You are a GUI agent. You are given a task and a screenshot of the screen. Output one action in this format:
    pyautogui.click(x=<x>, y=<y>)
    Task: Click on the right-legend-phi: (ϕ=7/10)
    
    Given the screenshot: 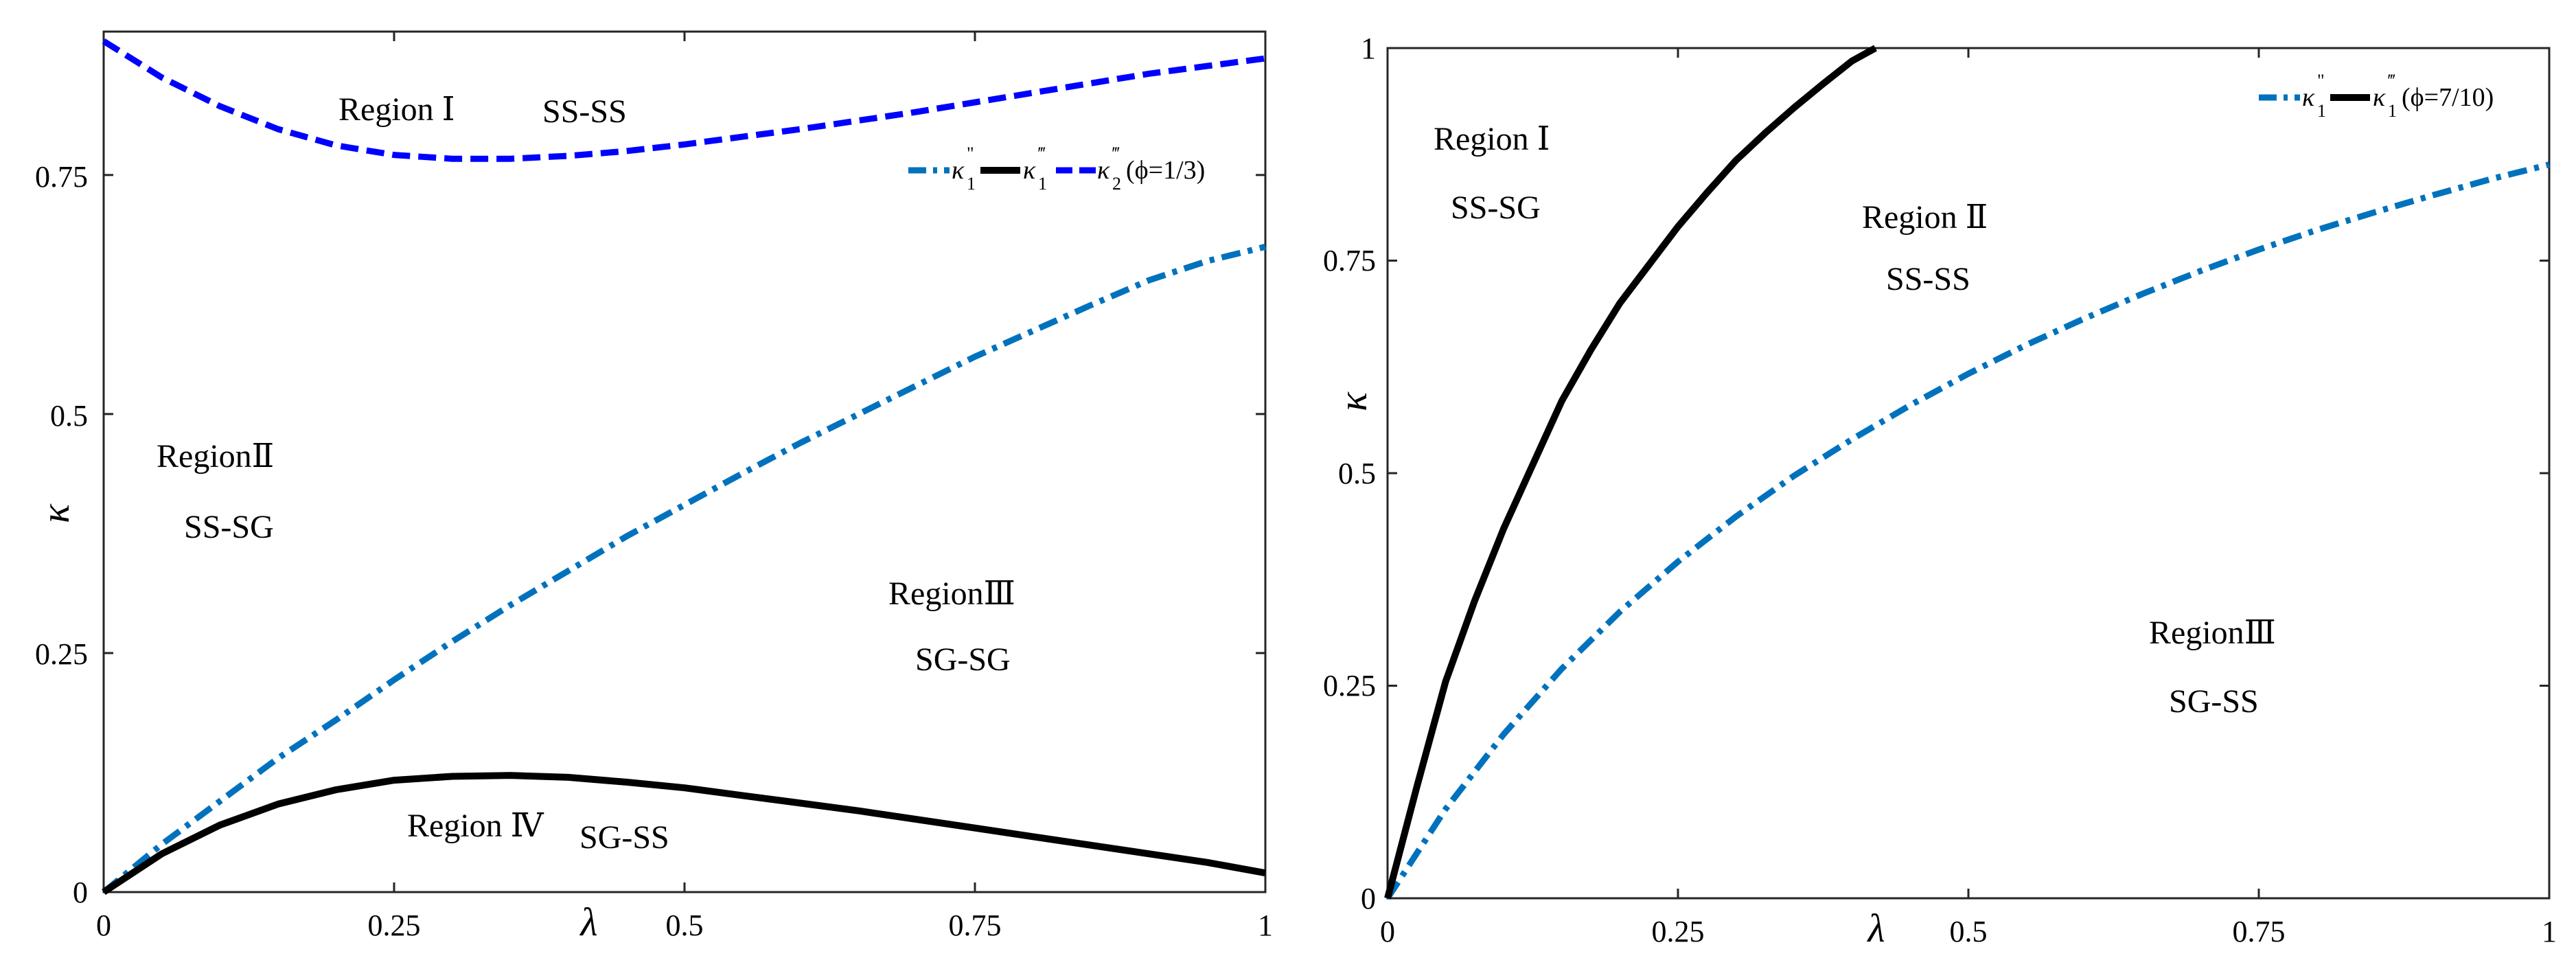 What is the action you would take?
    pyautogui.click(x=2448, y=98)
    